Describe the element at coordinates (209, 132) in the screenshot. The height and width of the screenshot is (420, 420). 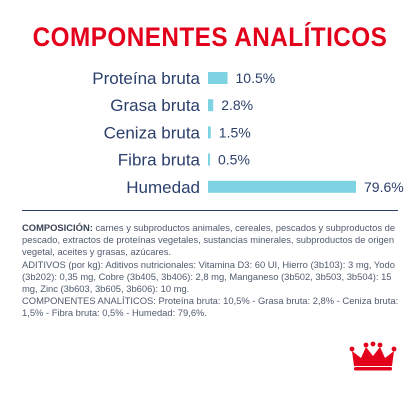
I see `bar-ceniza-bruta` at that location.